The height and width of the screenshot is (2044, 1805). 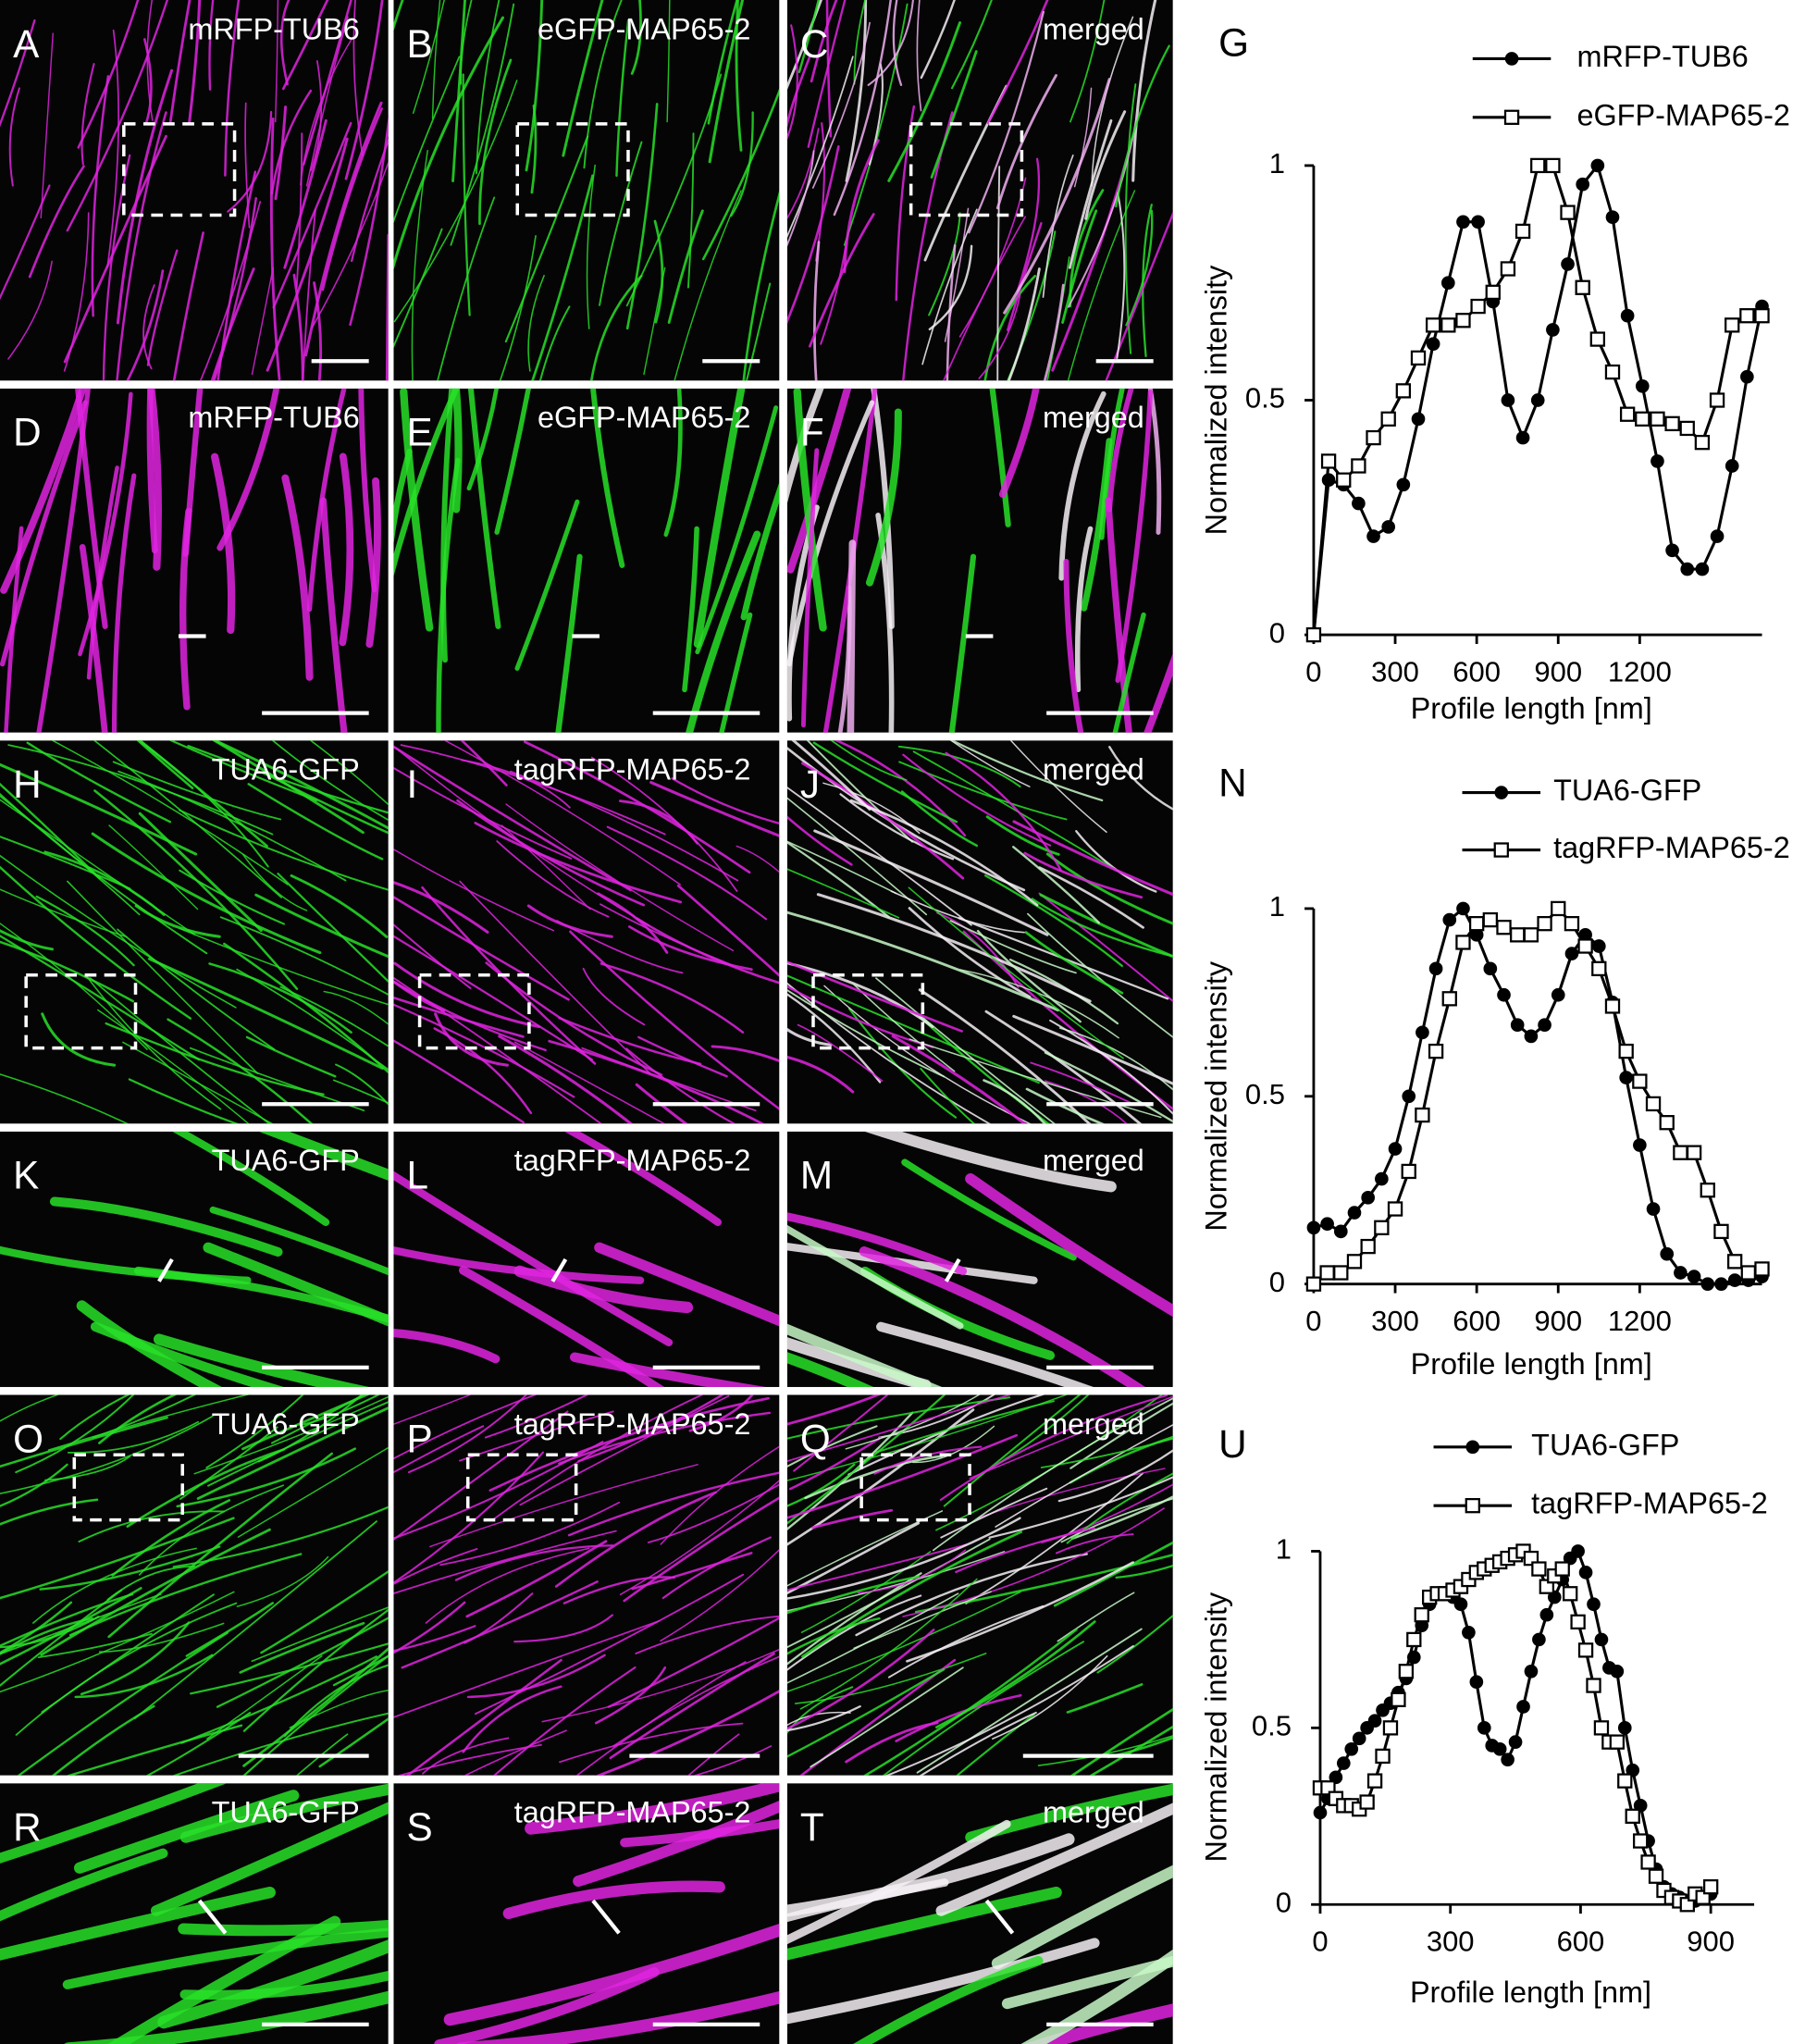 What do you see at coordinates (286, 1160) in the screenshot?
I see `panel-label: TUA6-GFP` at bounding box center [286, 1160].